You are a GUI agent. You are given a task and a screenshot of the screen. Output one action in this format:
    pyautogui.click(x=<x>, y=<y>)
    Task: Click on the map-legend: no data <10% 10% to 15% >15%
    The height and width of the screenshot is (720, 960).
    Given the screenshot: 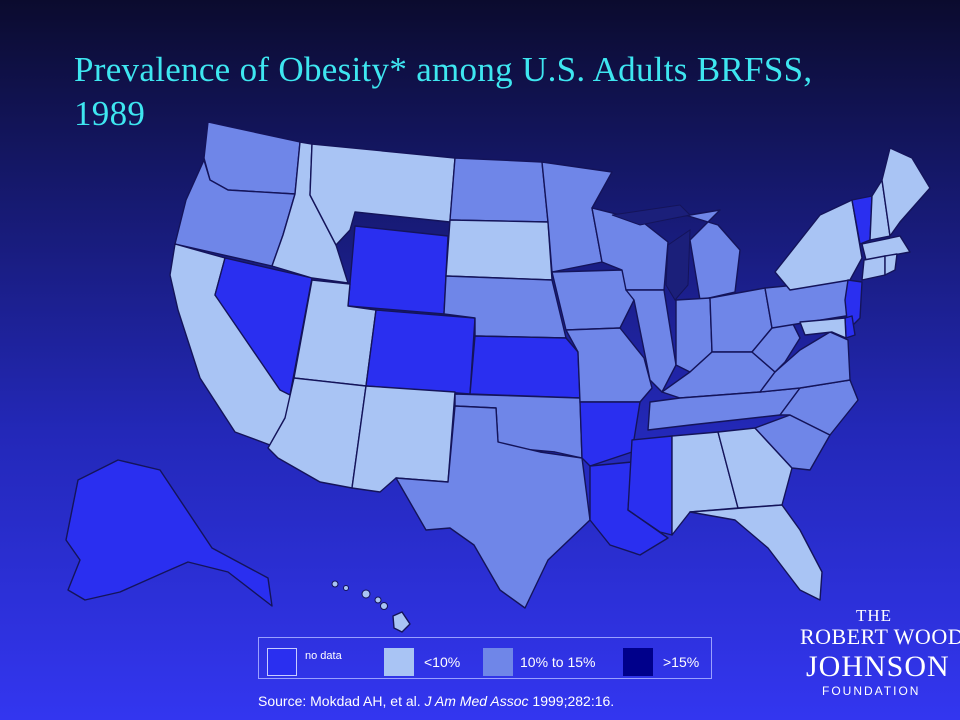 What is the action you would take?
    pyautogui.click(x=485, y=658)
    